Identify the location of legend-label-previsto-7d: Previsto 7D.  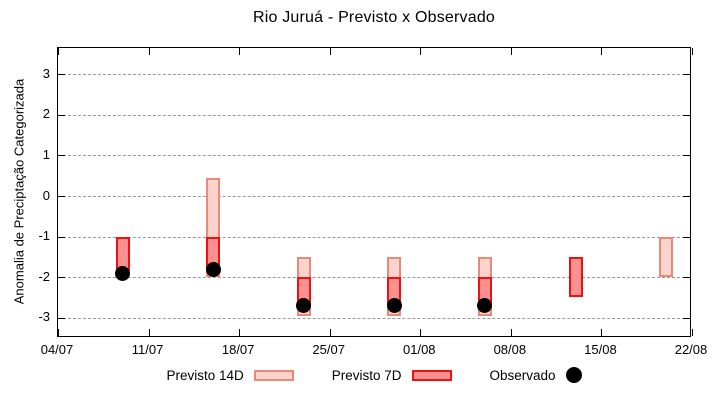
(366, 375).